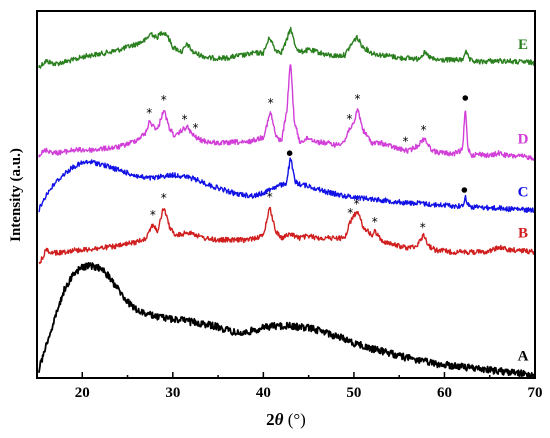 The image size is (550, 438). I want to click on series-E-line, so click(287, 47).